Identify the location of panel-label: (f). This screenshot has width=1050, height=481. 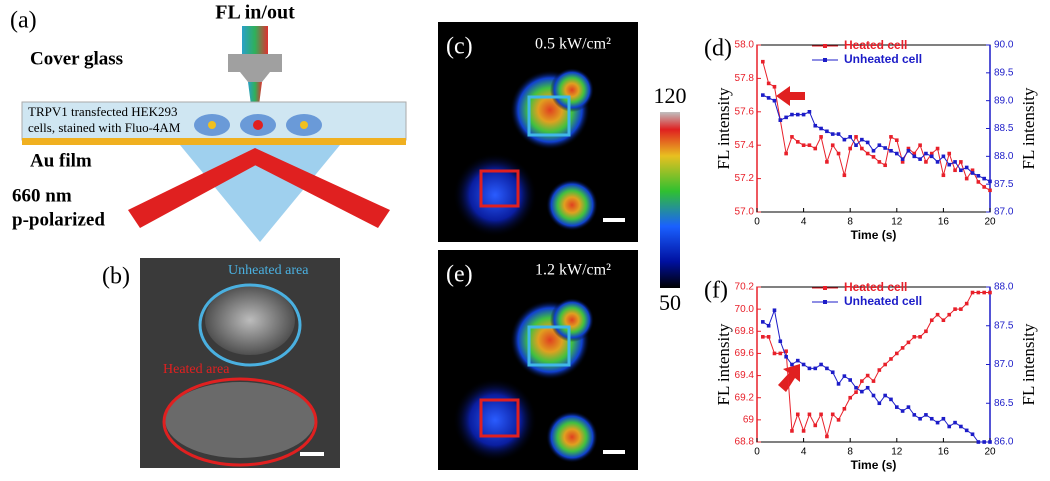
(716, 291).